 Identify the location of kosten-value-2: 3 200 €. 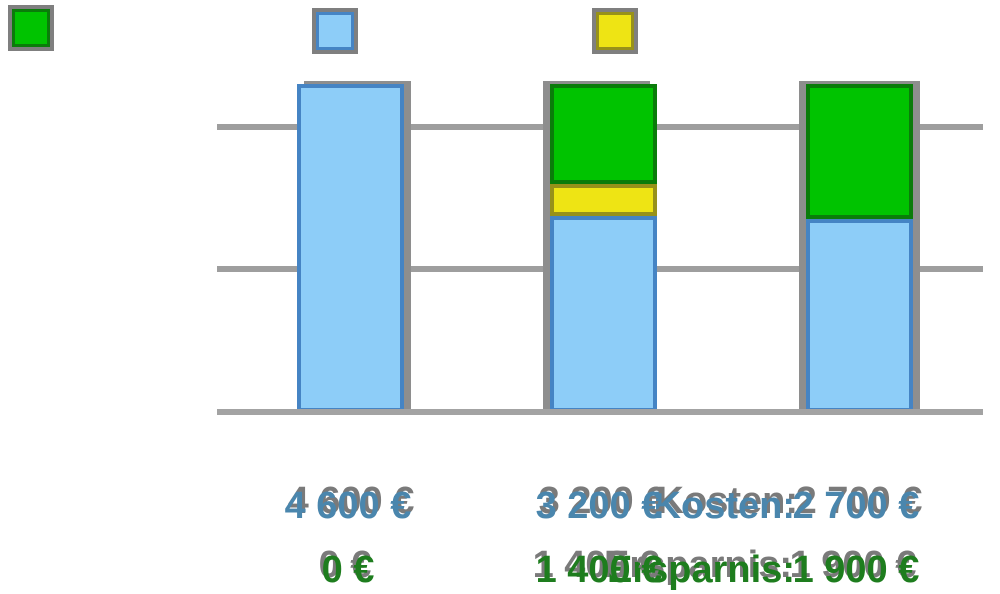
(599, 506).